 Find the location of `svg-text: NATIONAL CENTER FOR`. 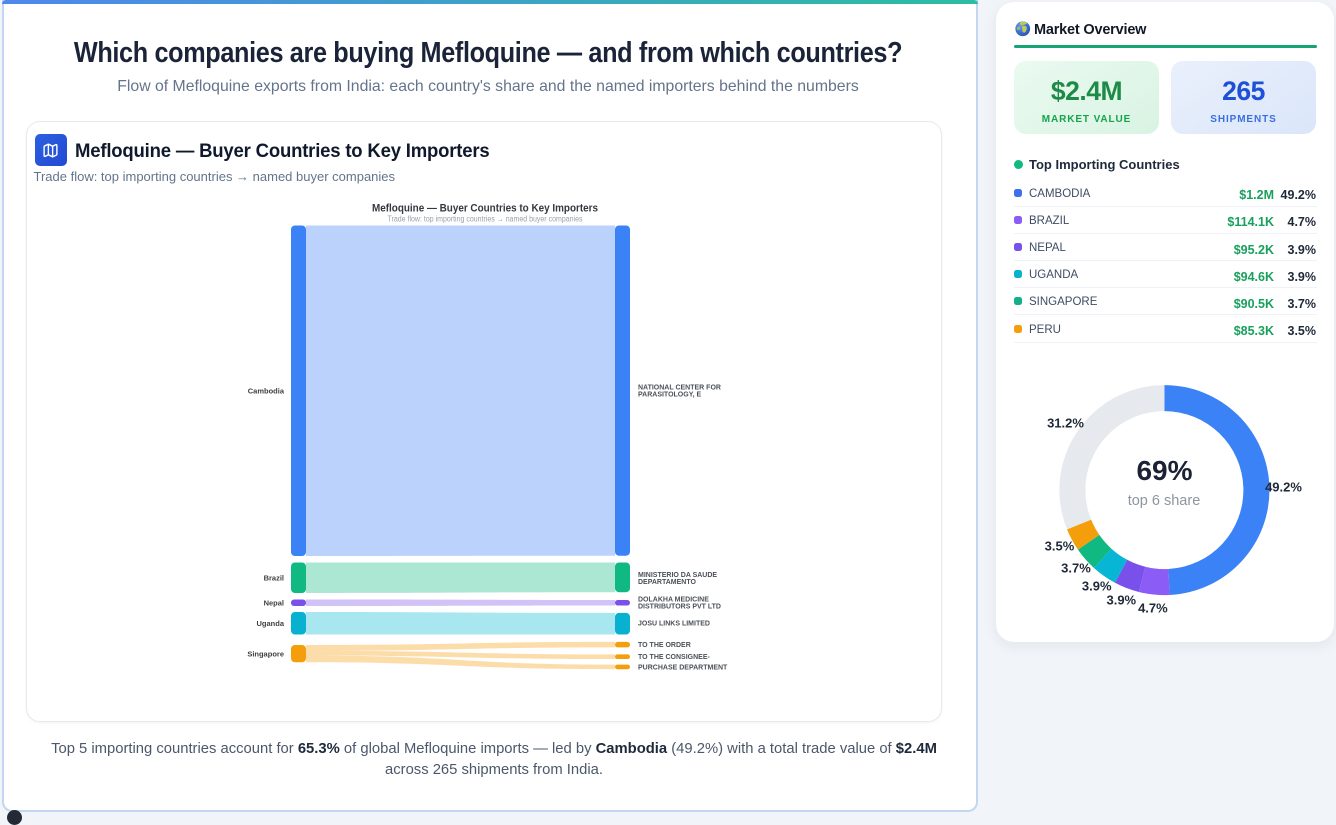

svg-text: NATIONAL CENTER FOR is located at coordinates (679, 388).